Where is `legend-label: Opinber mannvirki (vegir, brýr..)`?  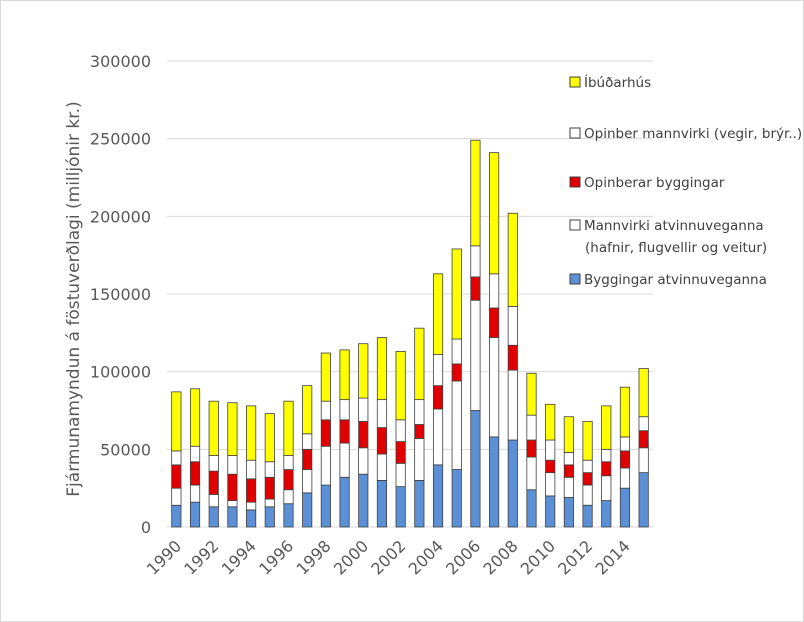 legend-label: Opinber mannvirki (vegir, brýr..) is located at coordinates (693, 134).